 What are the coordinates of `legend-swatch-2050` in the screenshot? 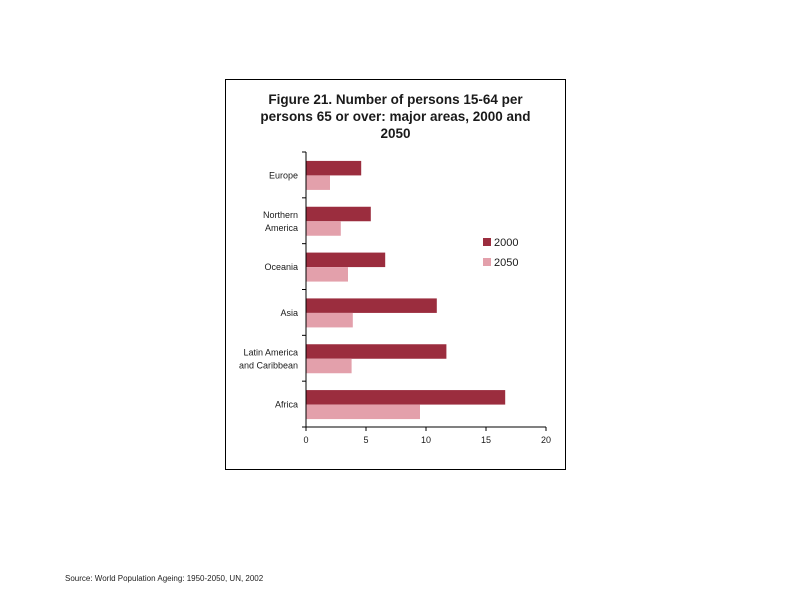 It's located at (487, 262).